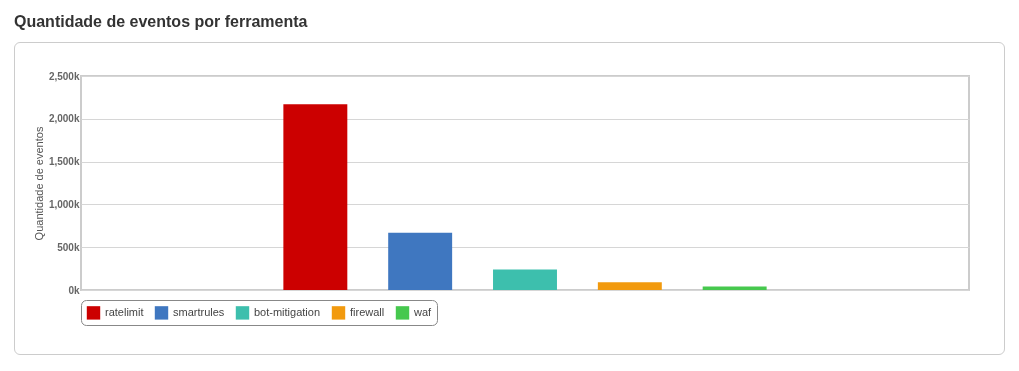 The width and height of the screenshot is (1019, 371). Describe the element at coordinates (423, 311) in the screenshot. I see `legend-label: waf` at that location.